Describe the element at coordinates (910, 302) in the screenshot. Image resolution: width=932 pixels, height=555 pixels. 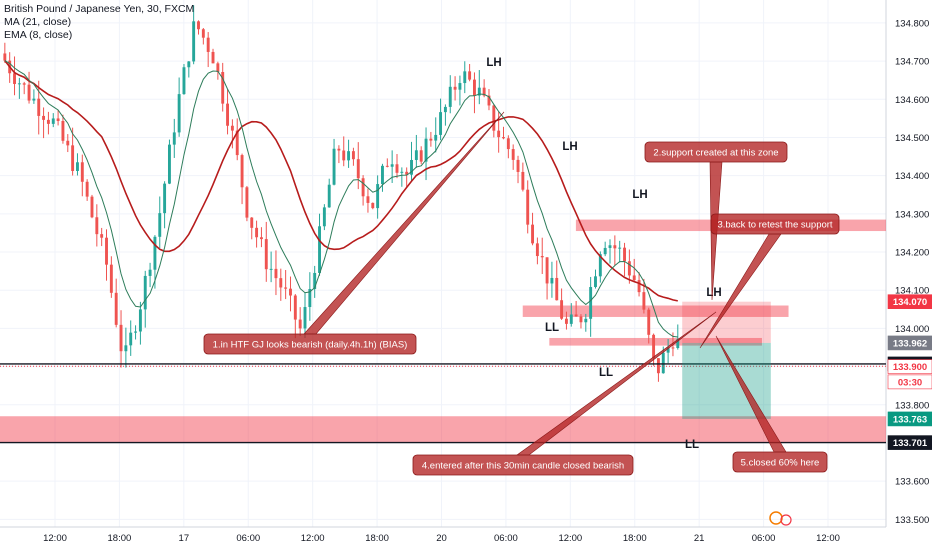
I see `price-label-text: 134.070` at that location.